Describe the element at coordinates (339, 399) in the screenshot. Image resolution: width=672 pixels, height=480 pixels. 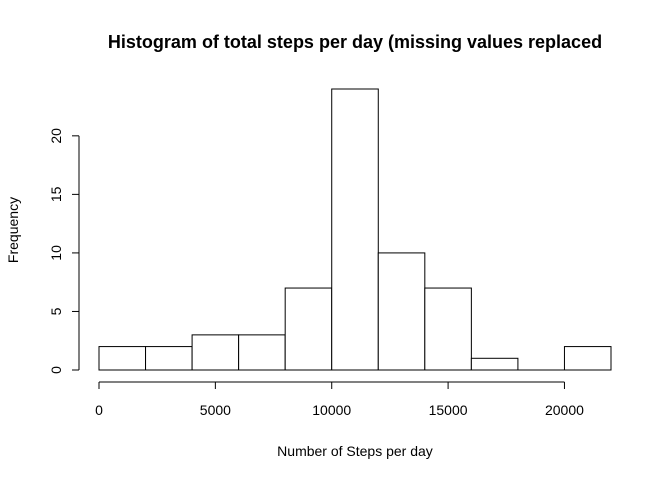
I see `x-axis: 0 5000 10000 15000 20000` at that location.